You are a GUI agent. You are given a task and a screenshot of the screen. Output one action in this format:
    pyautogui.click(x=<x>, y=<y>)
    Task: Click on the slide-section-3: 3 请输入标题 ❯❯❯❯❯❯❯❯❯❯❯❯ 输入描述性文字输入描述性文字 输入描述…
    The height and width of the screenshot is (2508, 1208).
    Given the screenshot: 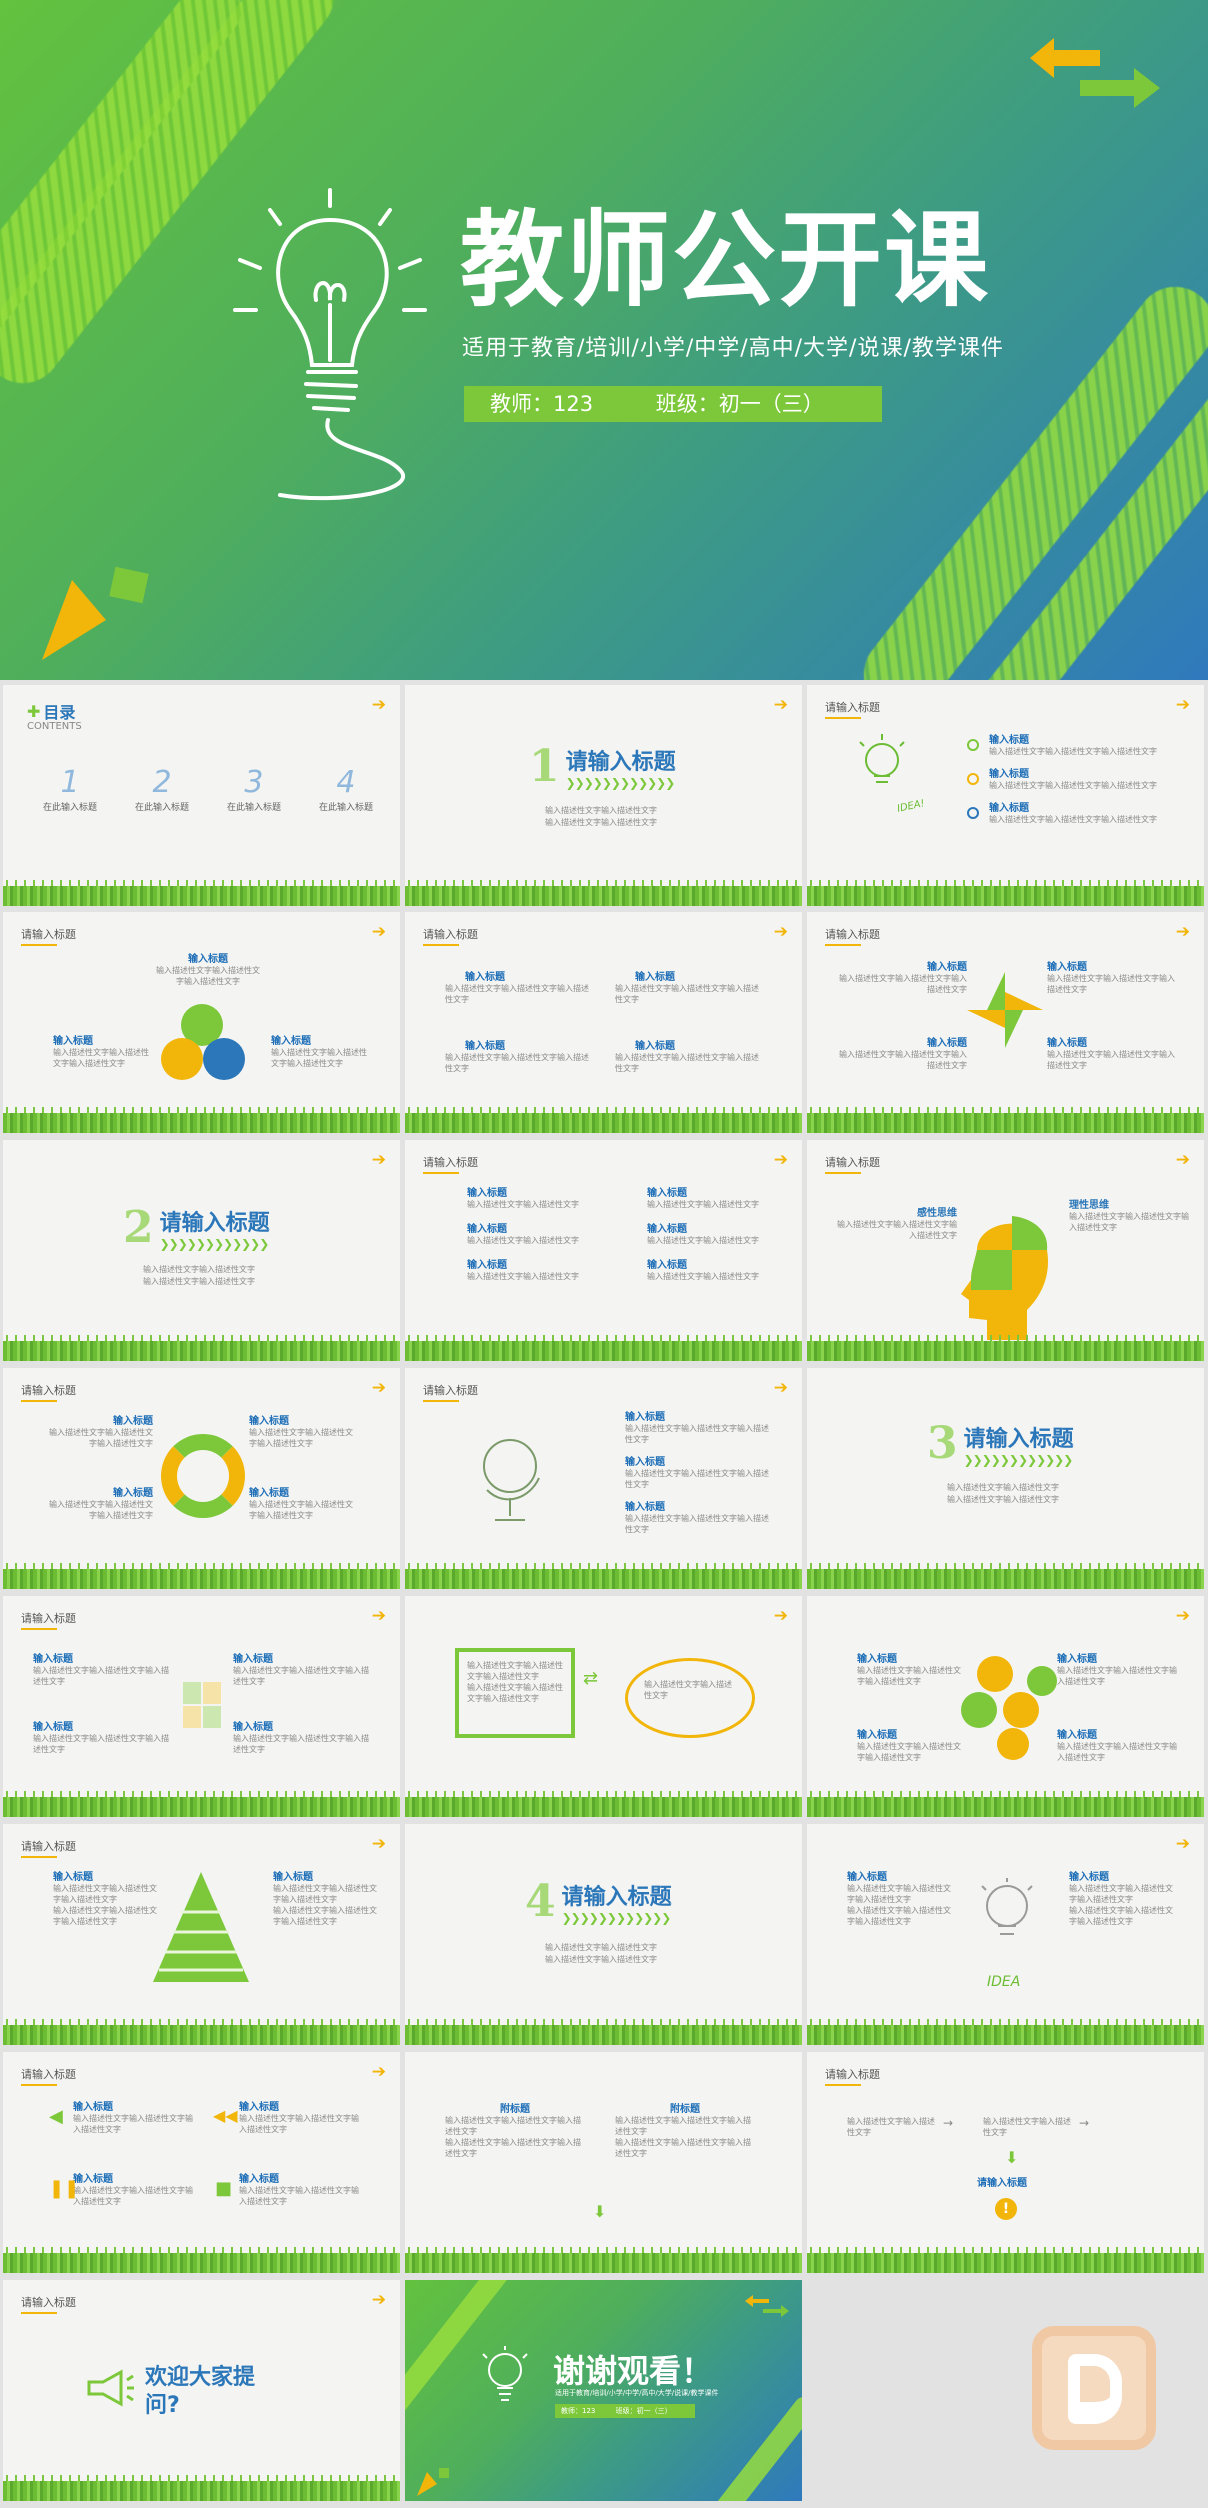 What is the action you would take?
    pyautogui.click(x=1005, y=1478)
    